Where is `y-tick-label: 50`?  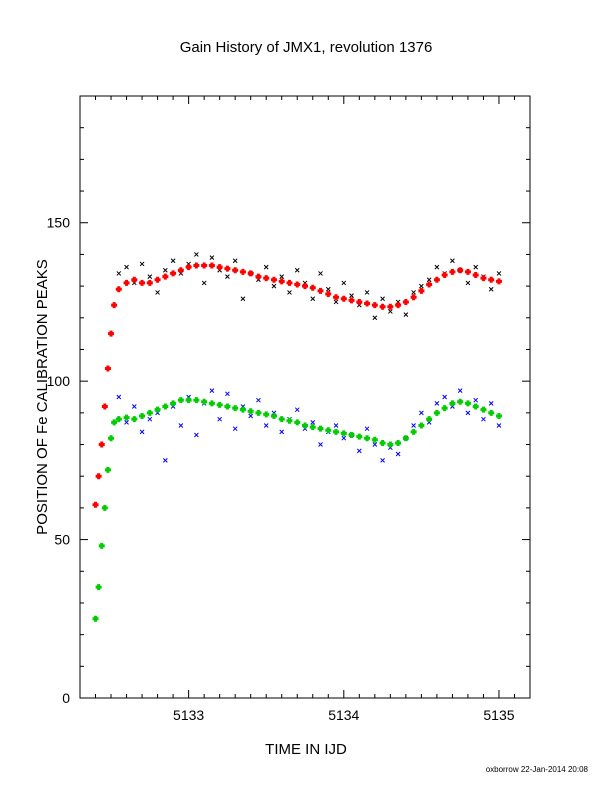 y-tick-label: 50 is located at coordinates (62, 540).